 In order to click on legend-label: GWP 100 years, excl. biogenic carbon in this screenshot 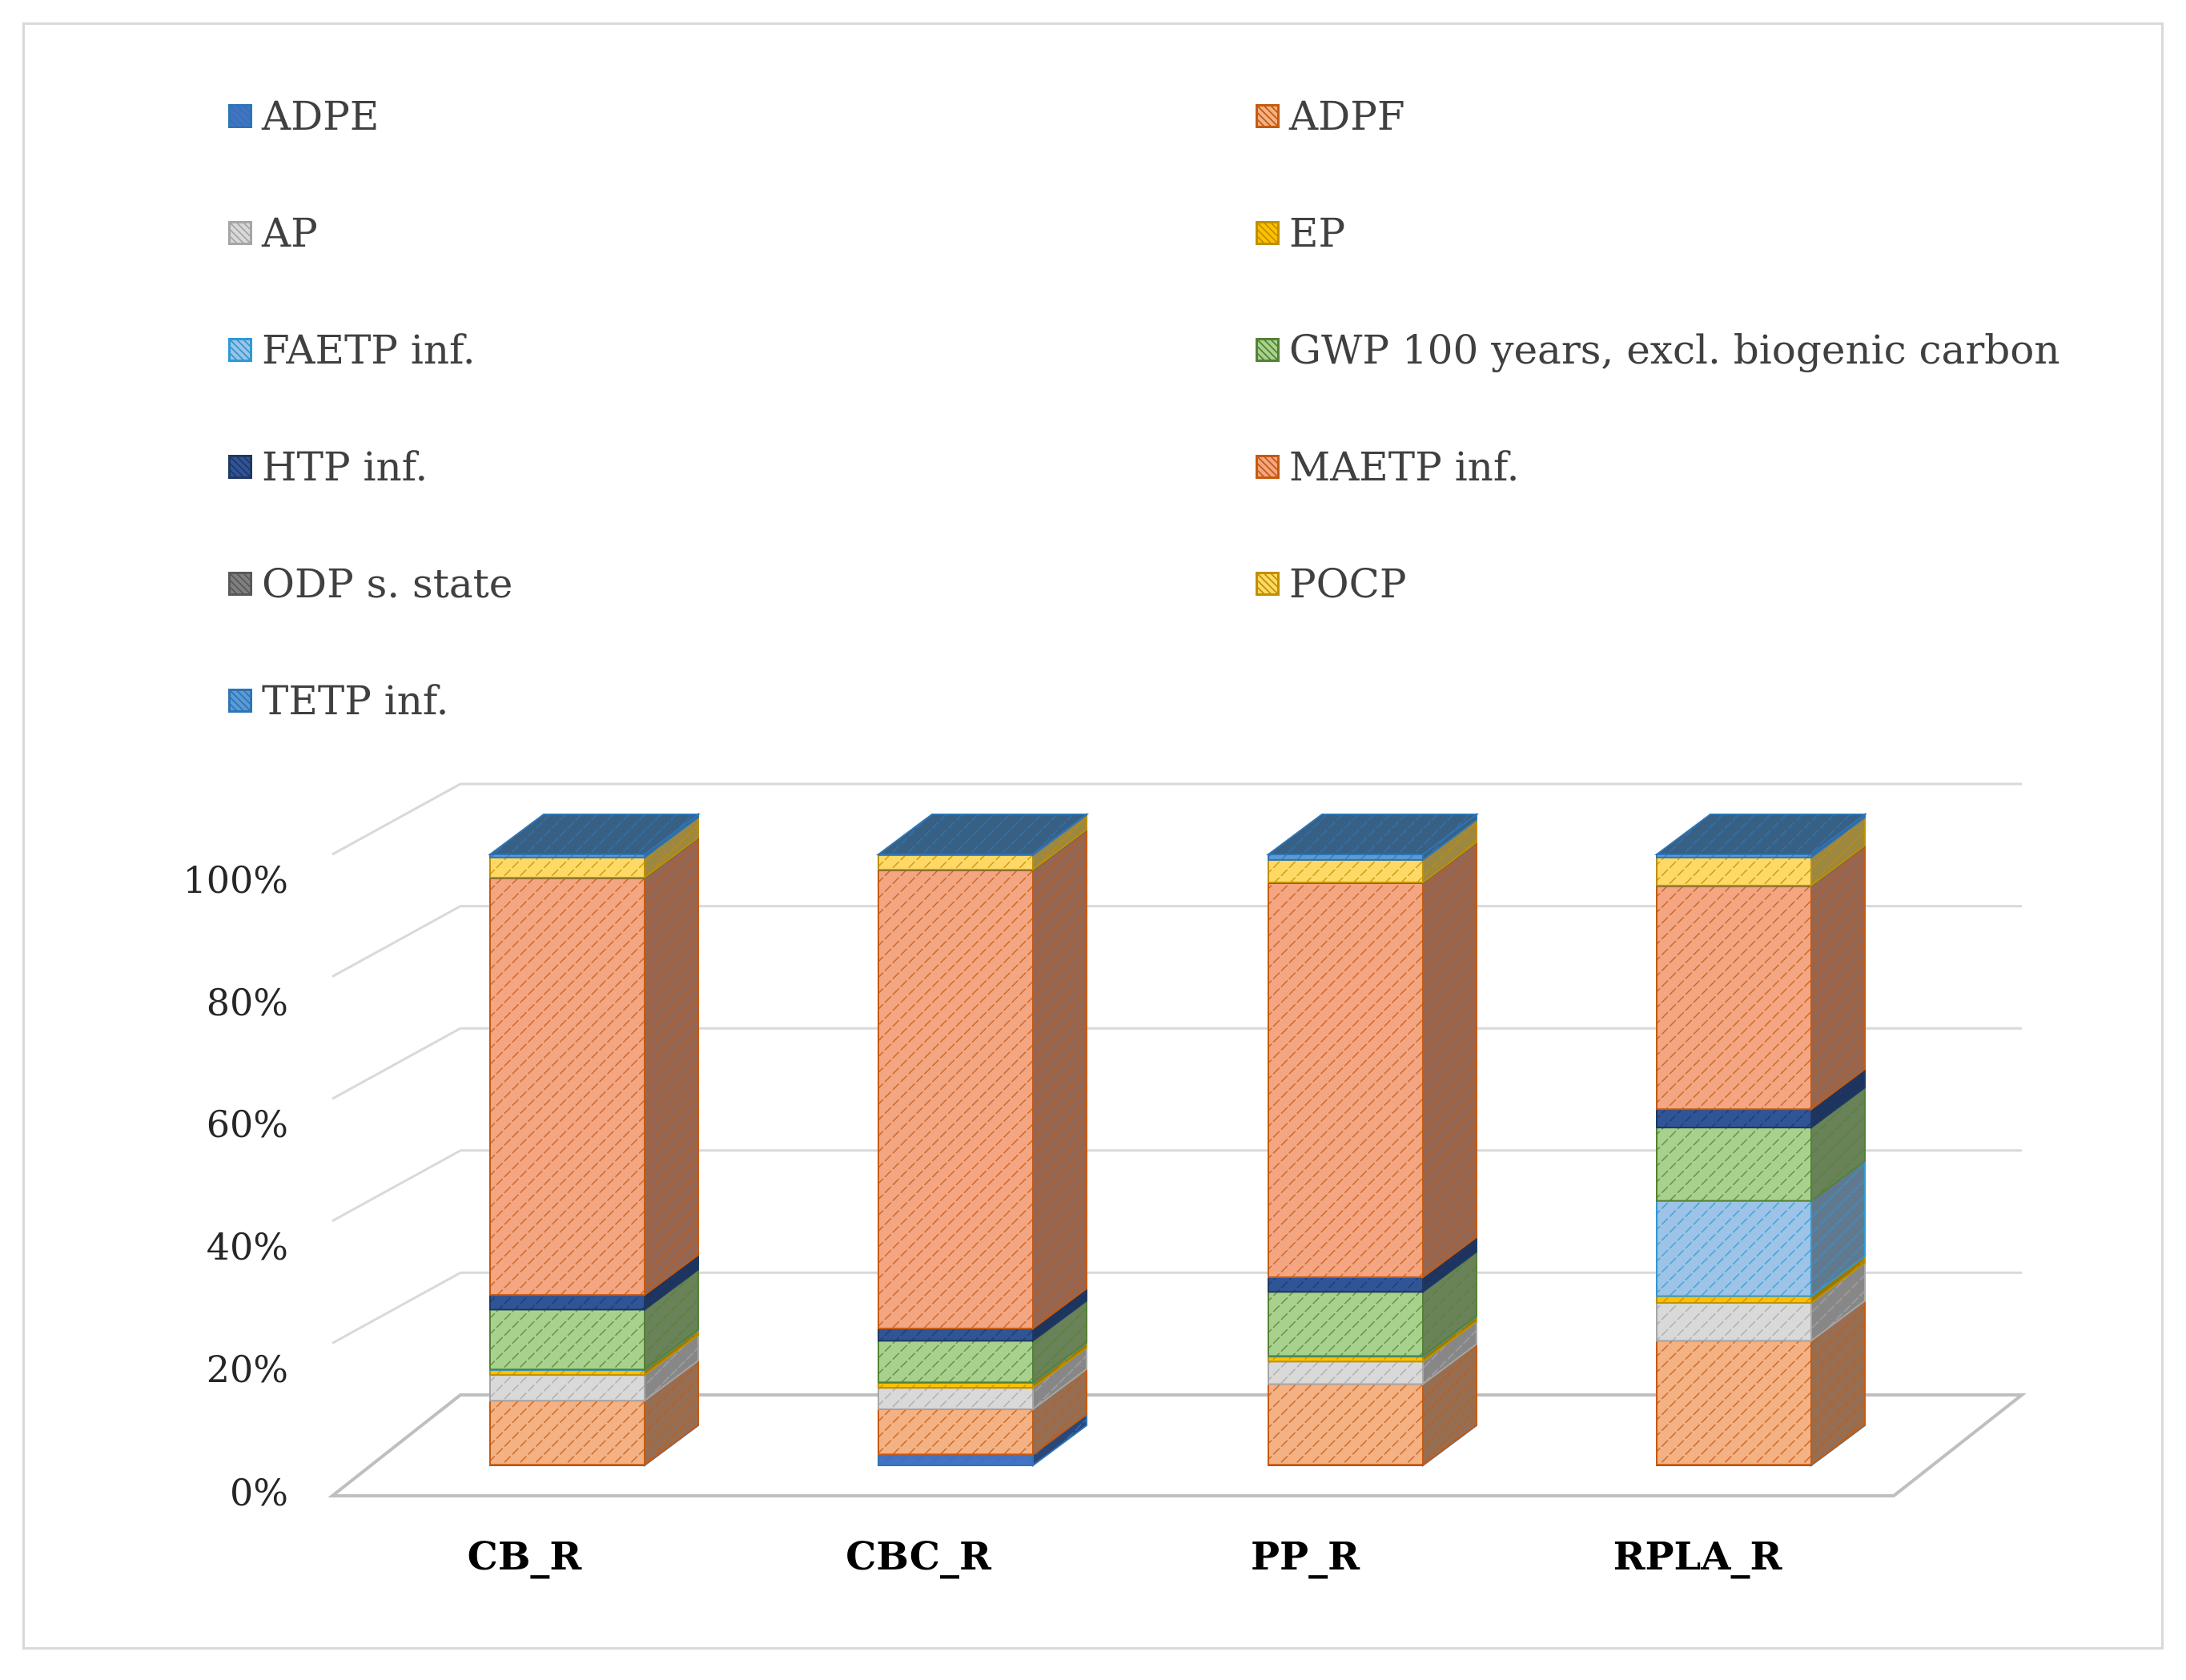, I will do `click(1675, 350)`.